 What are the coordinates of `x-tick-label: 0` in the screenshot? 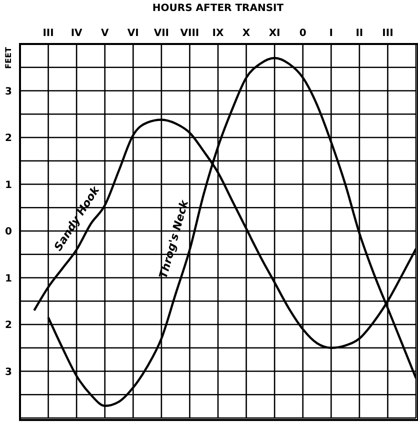 It's located at (302, 33).